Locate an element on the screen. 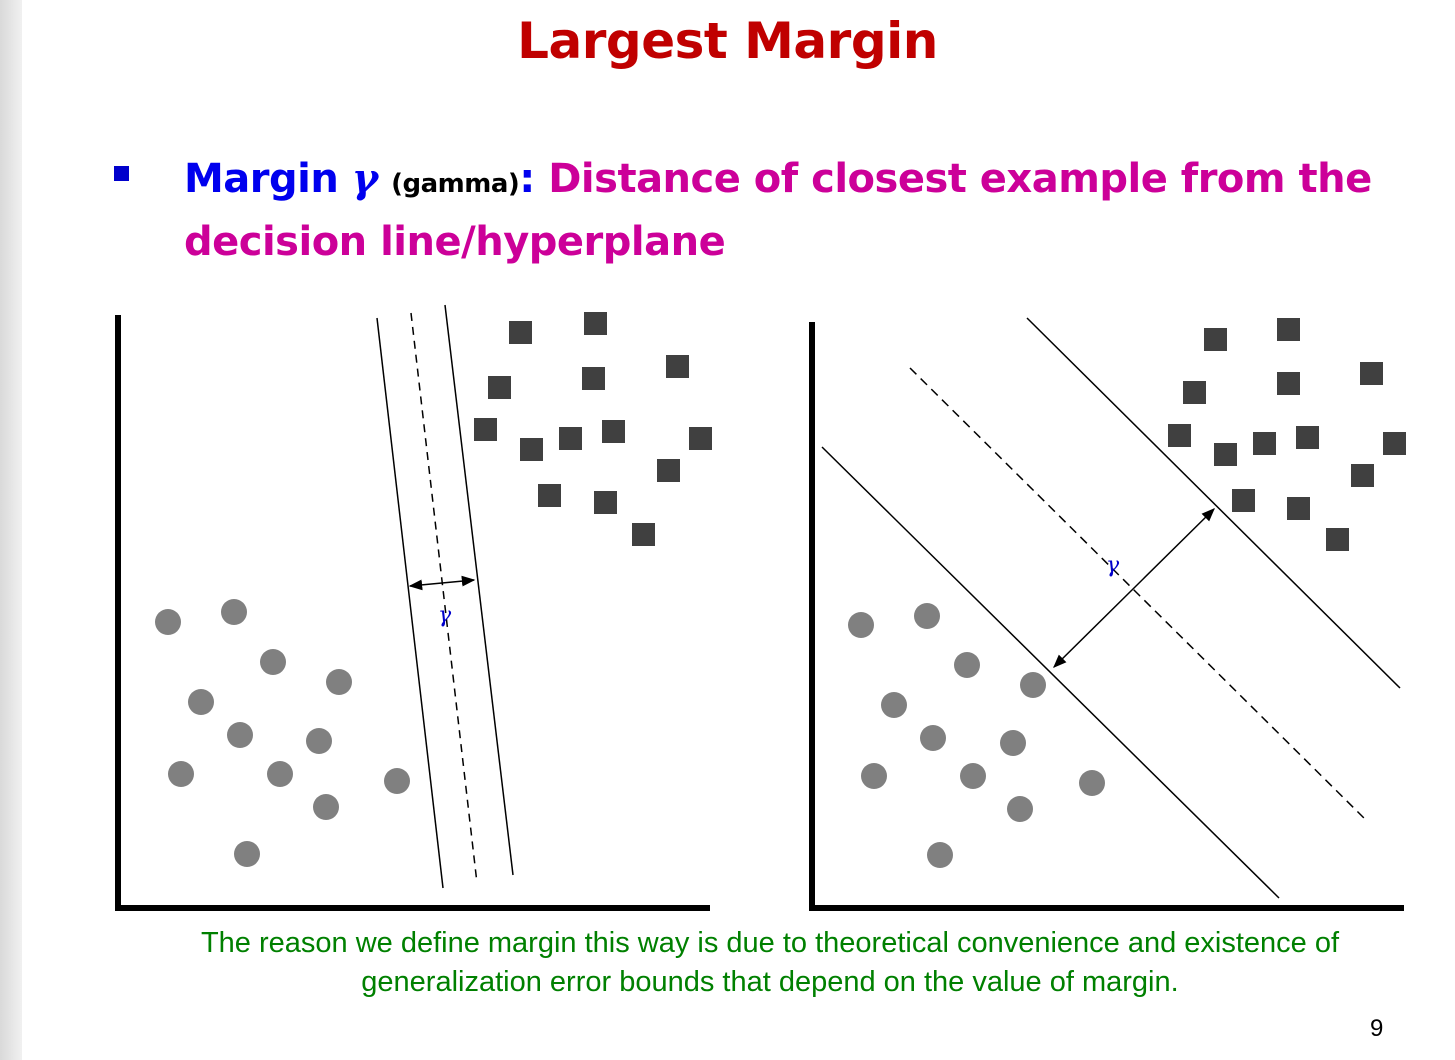 The width and height of the screenshot is (1455, 1060). left-circle-class is located at coordinates (282, 733).